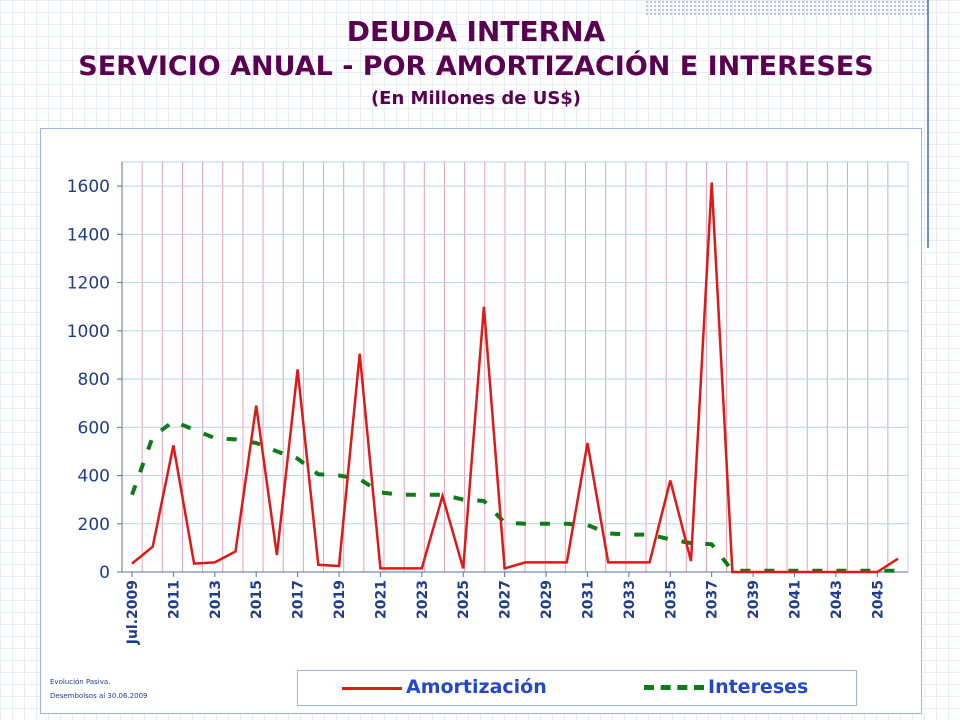  I want to click on legend-label-amortizacion: Amortización, so click(476, 687).